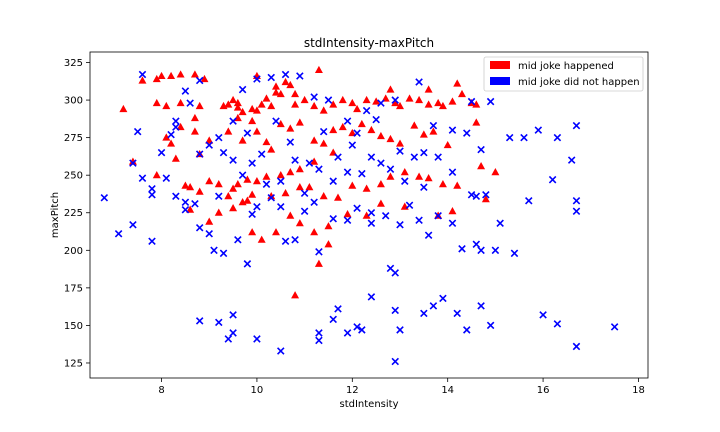  Describe the element at coordinates (73, 288) in the screenshot. I see `y-tick-label: 175` at that location.